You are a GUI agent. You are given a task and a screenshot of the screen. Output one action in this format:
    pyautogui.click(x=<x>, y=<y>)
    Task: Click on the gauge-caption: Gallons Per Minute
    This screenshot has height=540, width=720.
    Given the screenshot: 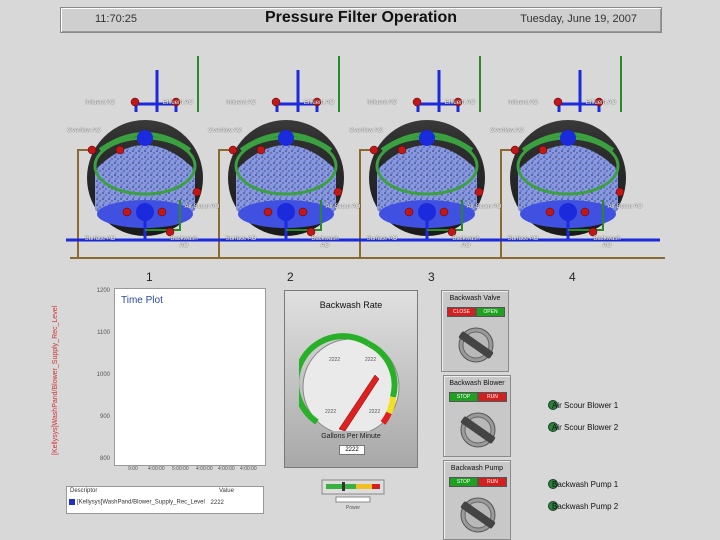 What is the action you would take?
    pyautogui.click(x=351, y=436)
    